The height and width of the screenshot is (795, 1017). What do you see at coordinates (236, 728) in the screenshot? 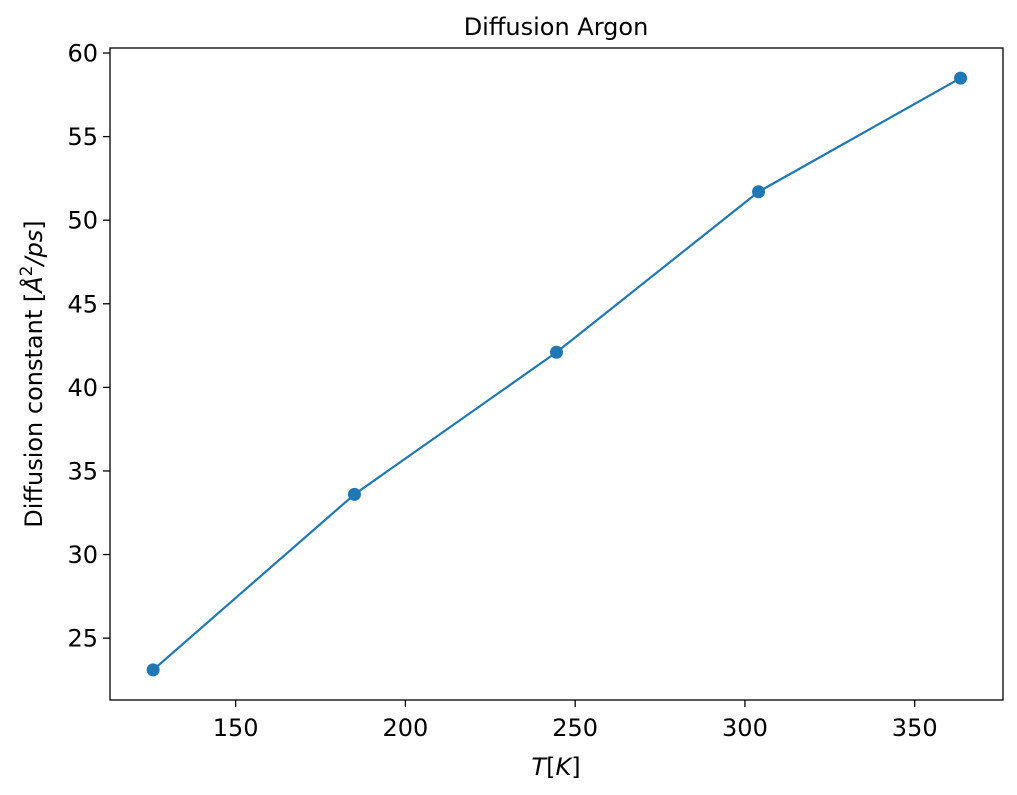
I see `x-tick-label: 150` at bounding box center [236, 728].